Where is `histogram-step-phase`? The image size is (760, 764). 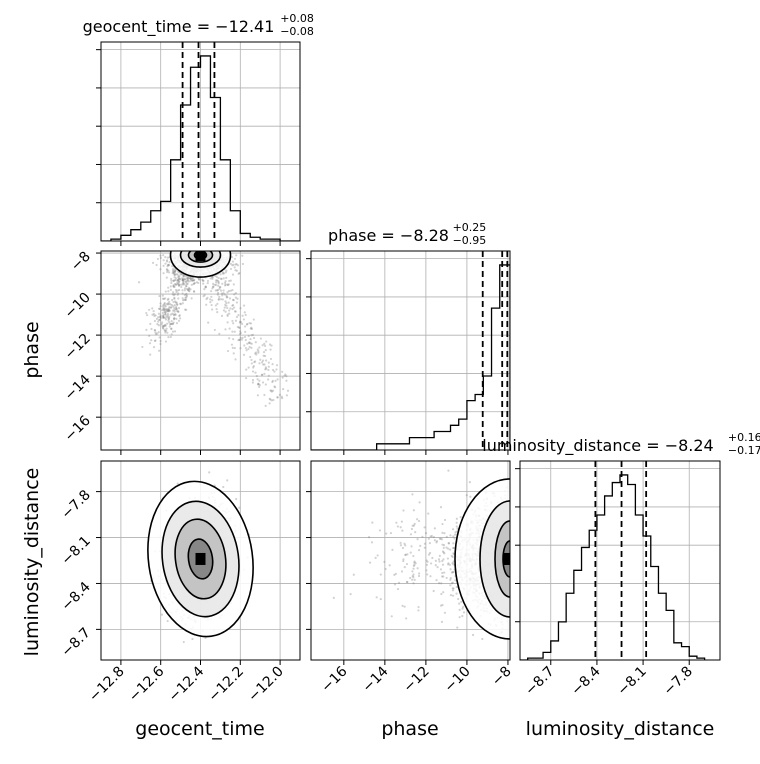
histogram-step-phase is located at coordinates (410, 357).